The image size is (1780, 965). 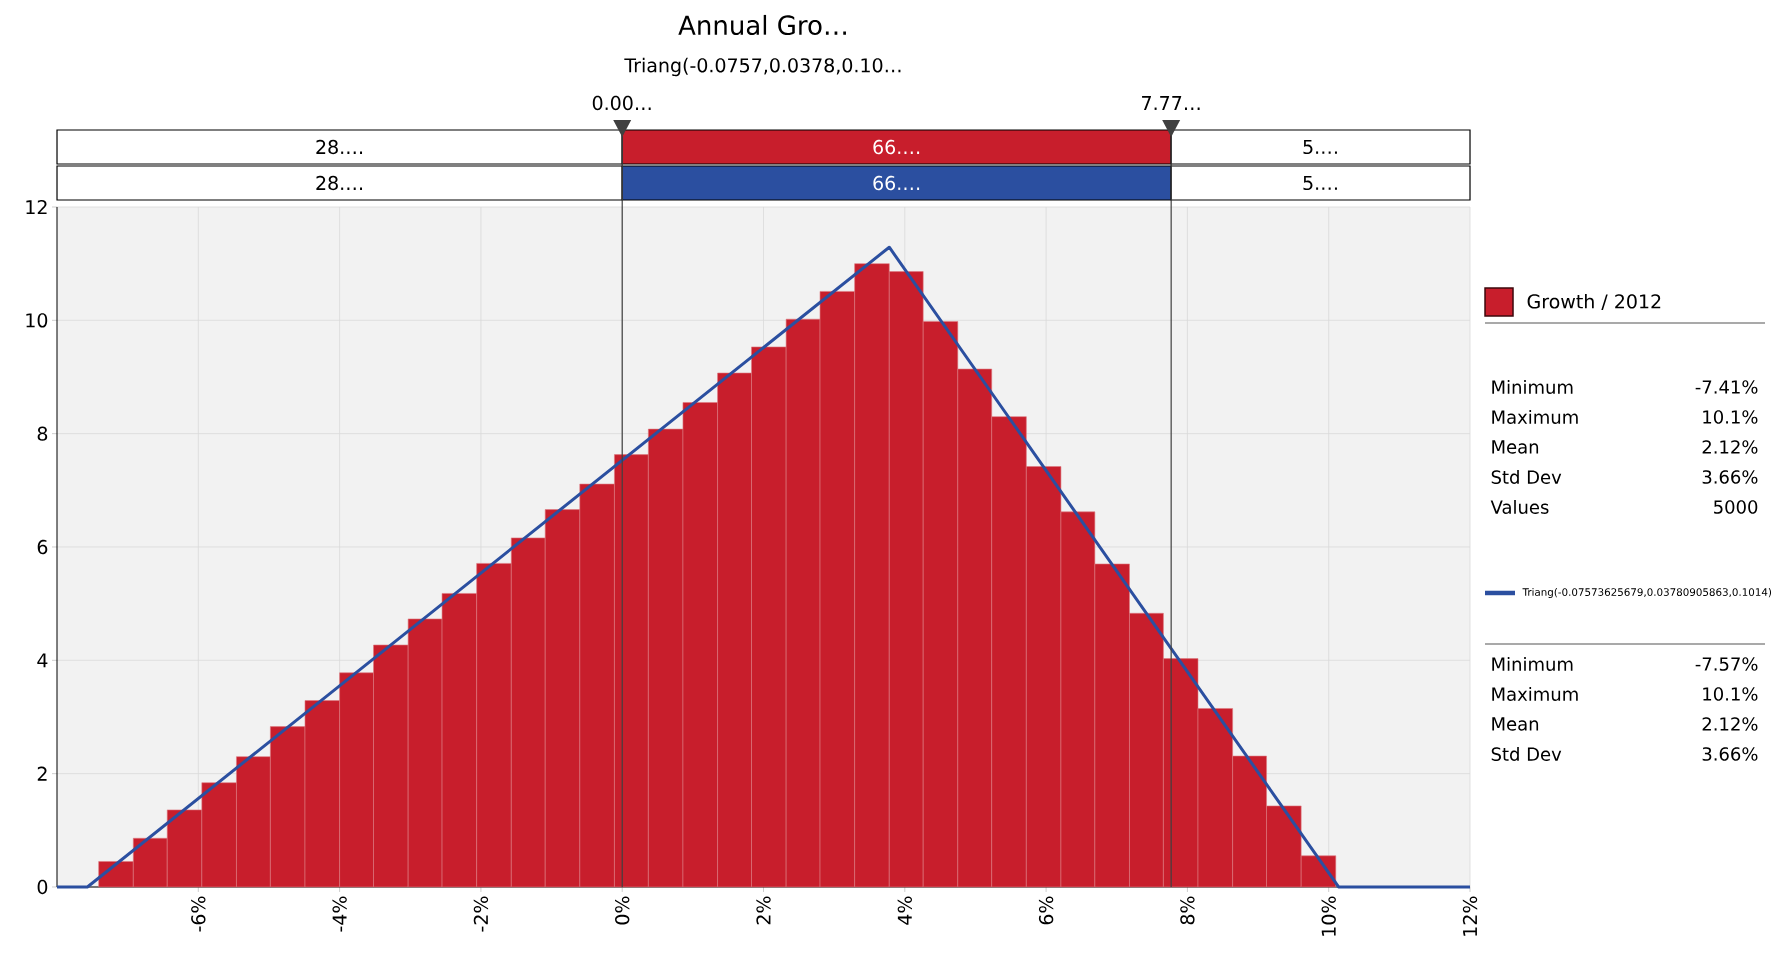 What do you see at coordinates (42, 887) in the screenshot?
I see `y-tick-label: 0` at bounding box center [42, 887].